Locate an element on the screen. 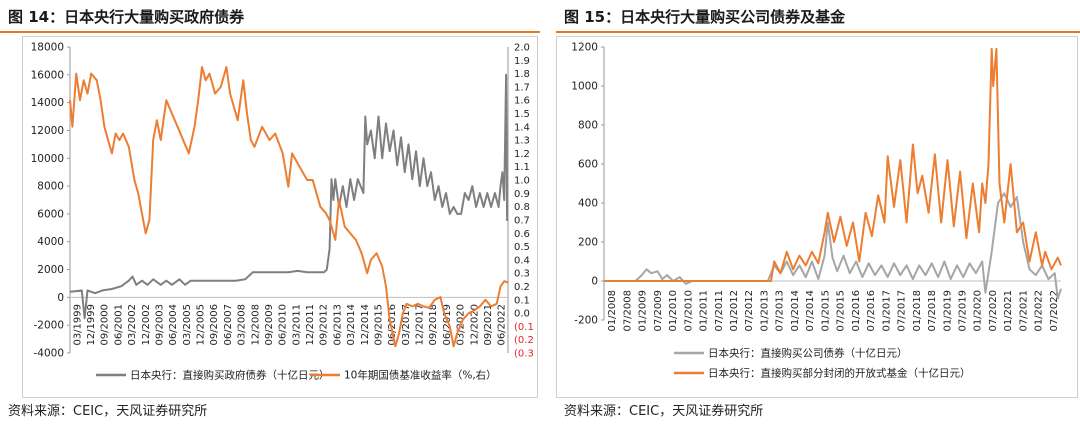  x-tick-label: 06/2004 is located at coordinates (173, 325).